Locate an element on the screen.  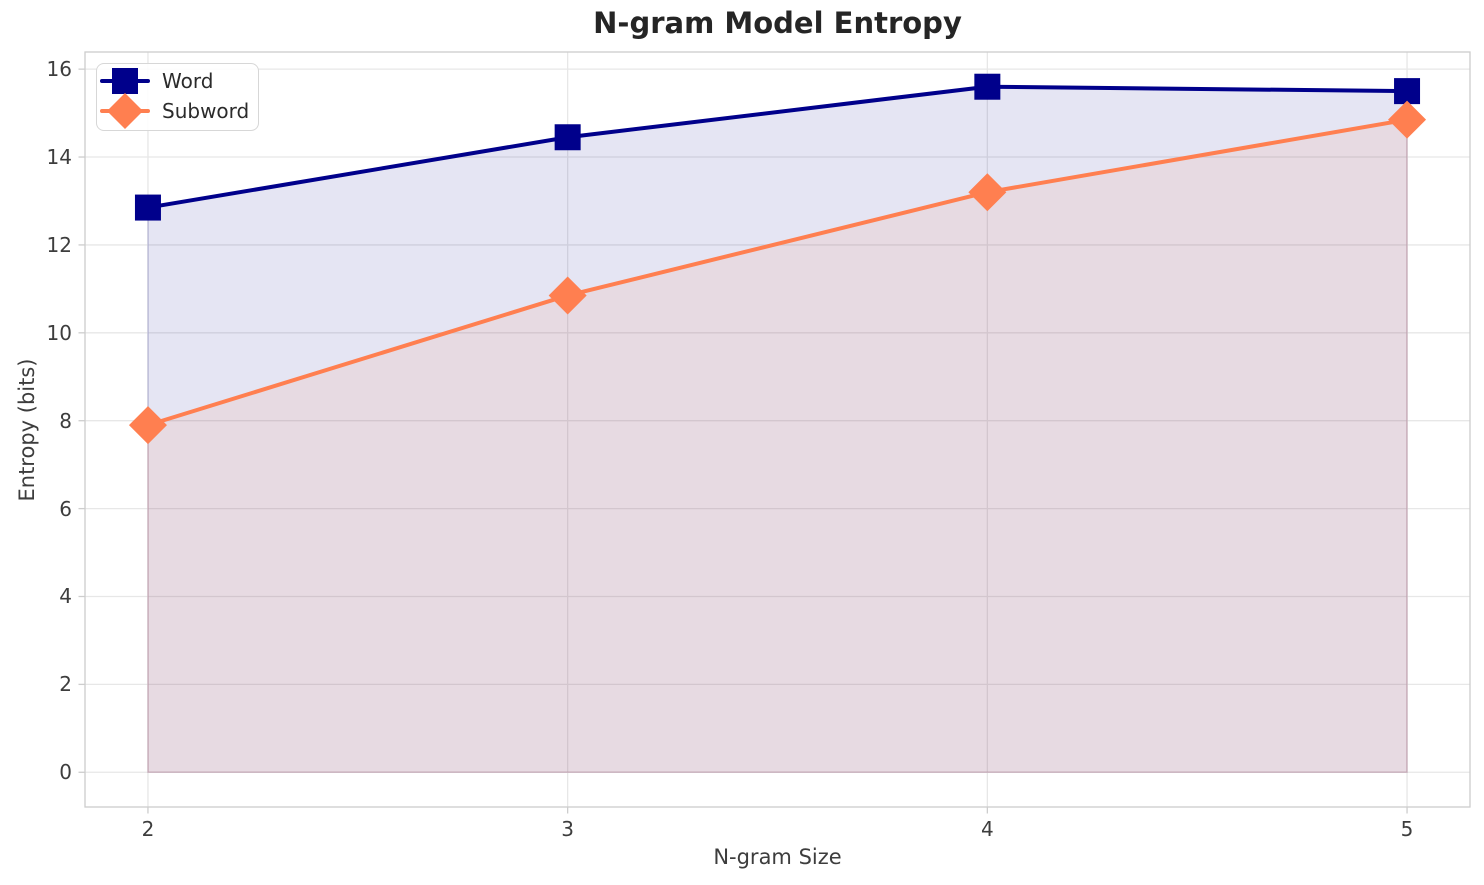
x-tick-label: 5 is located at coordinates (1407, 829).